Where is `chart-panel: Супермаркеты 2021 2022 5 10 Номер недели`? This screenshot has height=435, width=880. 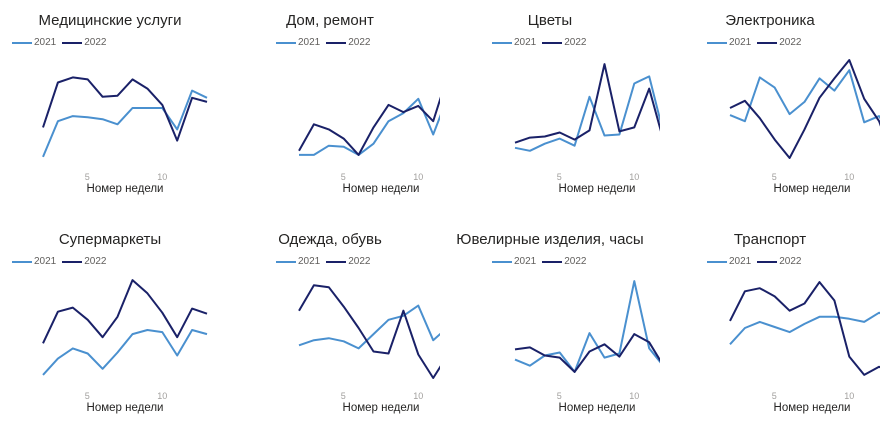 chart-panel: Супермаркеты 2021 2022 5 10 Номер недели is located at coordinates (110, 327).